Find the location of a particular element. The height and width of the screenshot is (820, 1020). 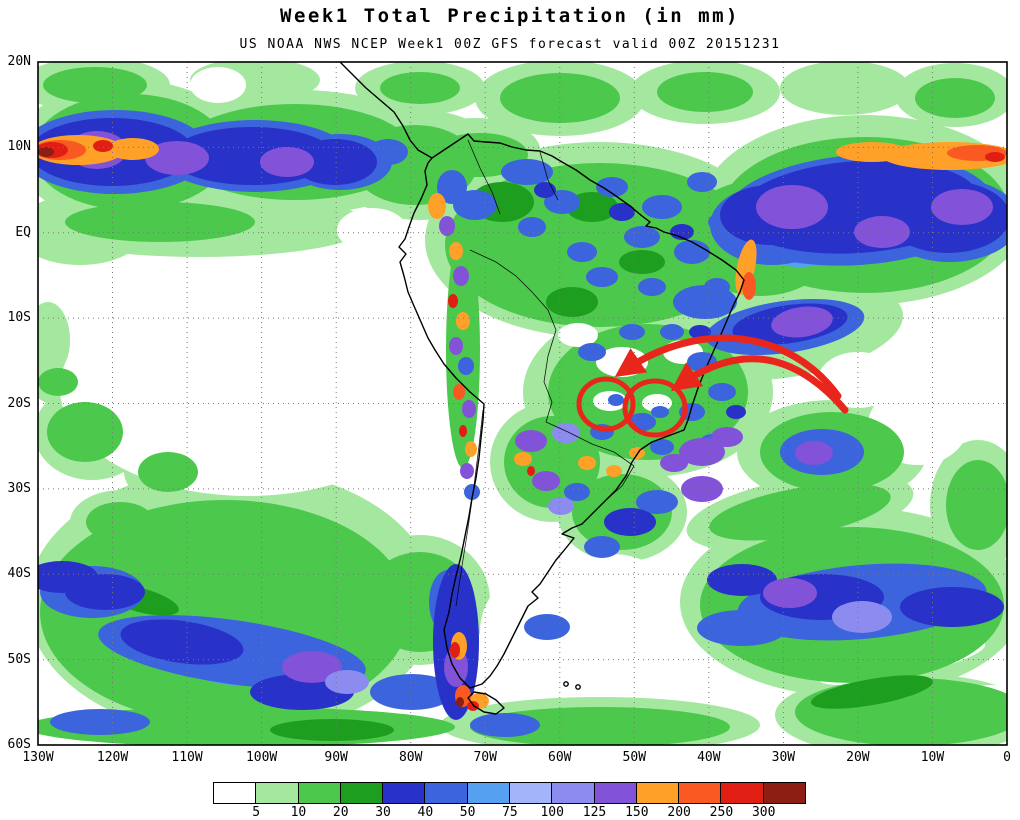

colorbar-tick-label: 5 is located at coordinates (256, 812).